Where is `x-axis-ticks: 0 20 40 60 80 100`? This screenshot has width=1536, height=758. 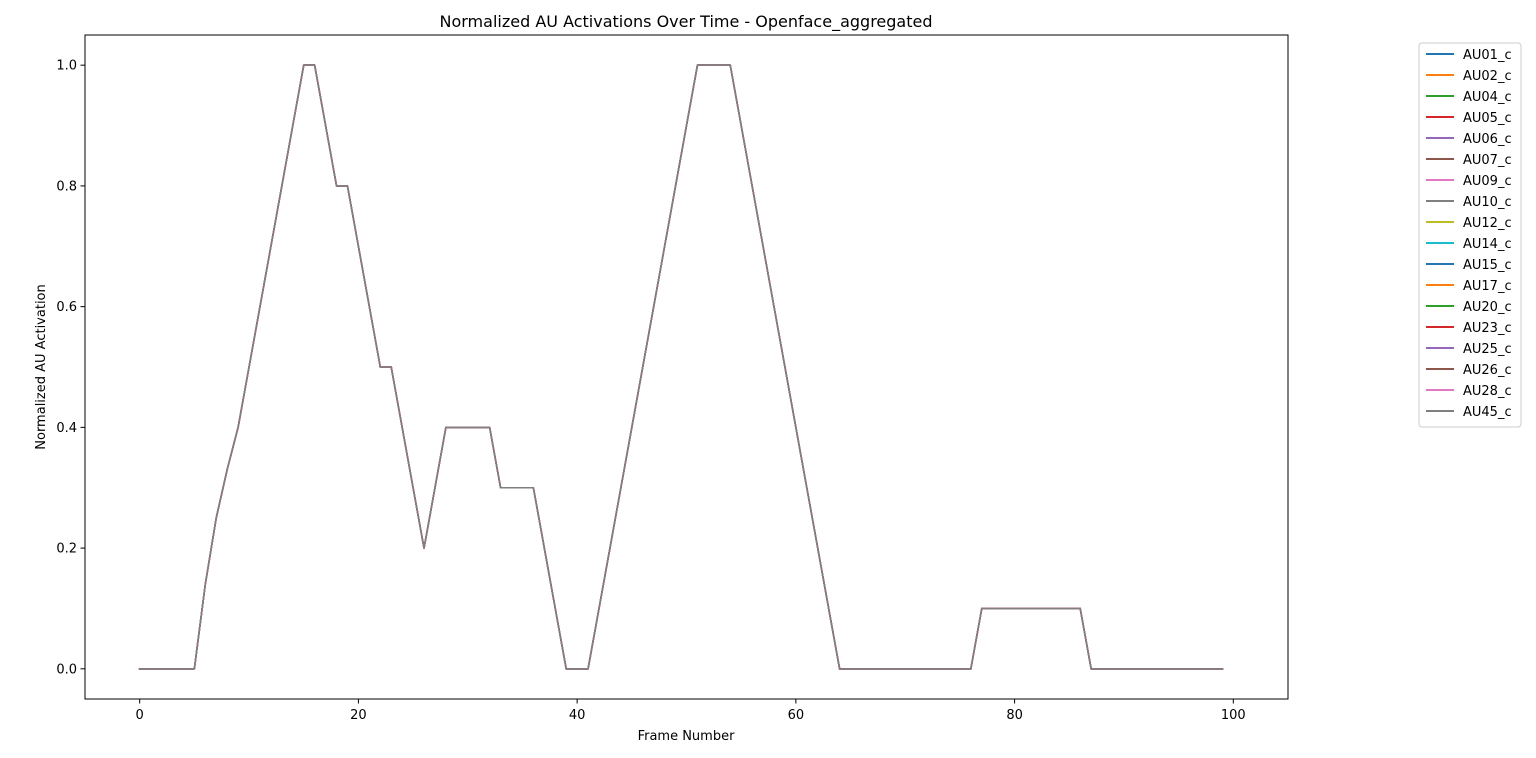 x-axis-ticks: 0 20 40 60 80 100 is located at coordinates (691, 711).